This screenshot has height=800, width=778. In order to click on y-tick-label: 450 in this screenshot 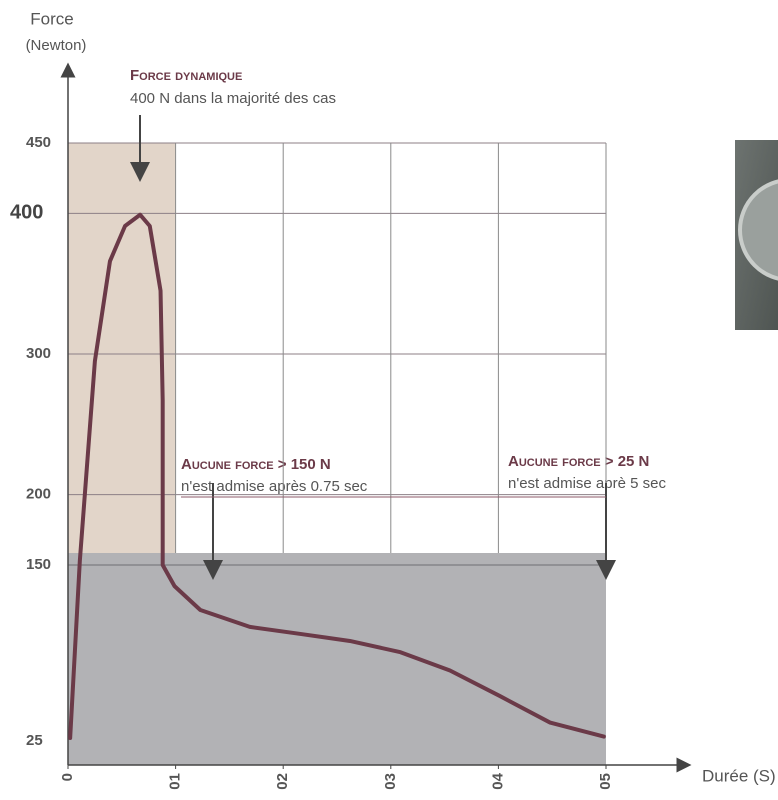, I will do `click(38, 142)`.